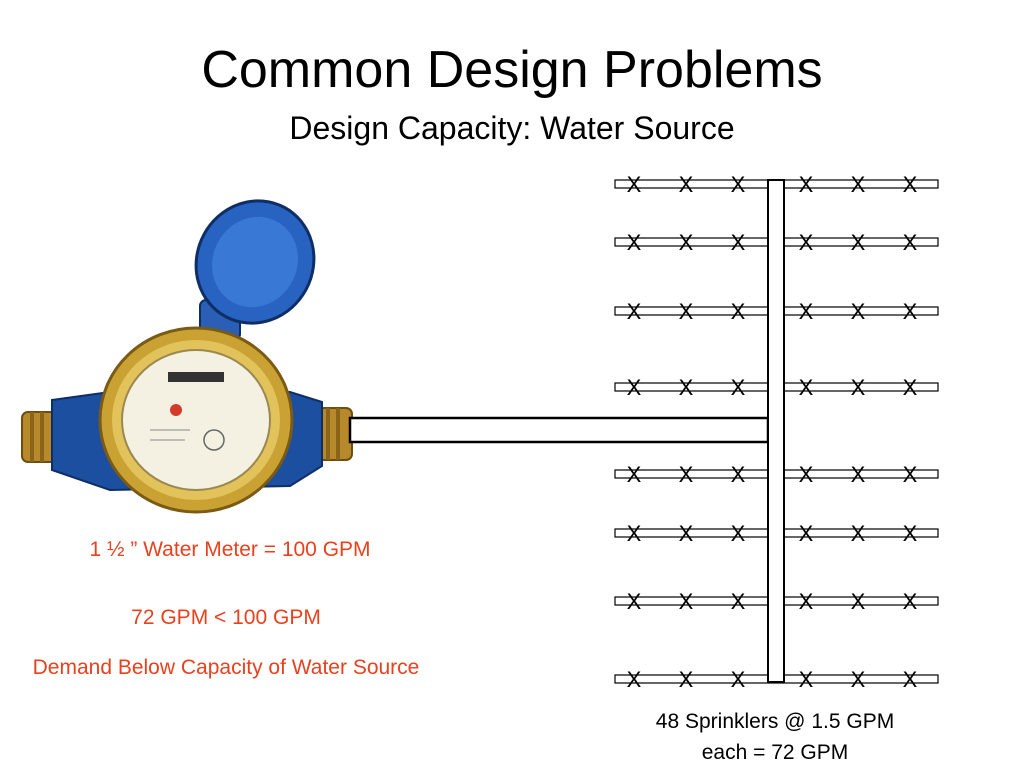 Image resolution: width=1024 pixels, height=768 pixels. What do you see at coordinates (230, 549) in the screenshot?
I see `meter-capacity-note: 1 ½ ” Water Meter = 100 GPM` at bounding box center [230, 549].